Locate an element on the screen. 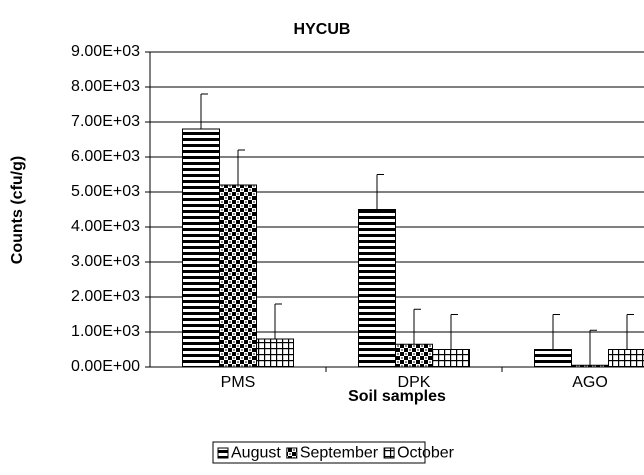 This screenshot has width=644, height=475. y-tick-label: 5.00E+03 is located at coordinates (105, 191).